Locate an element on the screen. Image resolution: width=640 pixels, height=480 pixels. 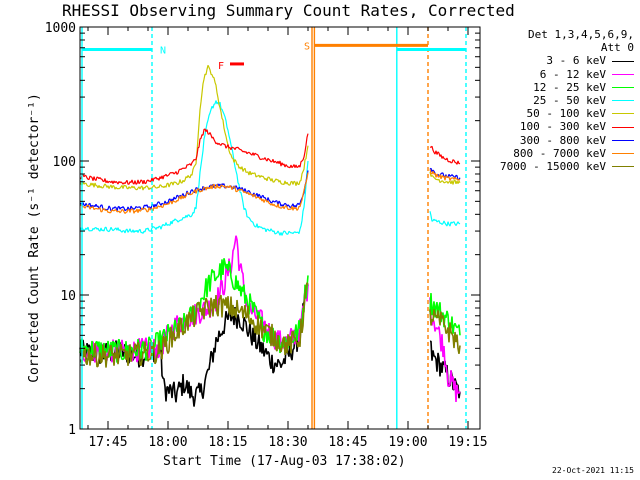
annotation-N: N is located at coordinates (163, 50).